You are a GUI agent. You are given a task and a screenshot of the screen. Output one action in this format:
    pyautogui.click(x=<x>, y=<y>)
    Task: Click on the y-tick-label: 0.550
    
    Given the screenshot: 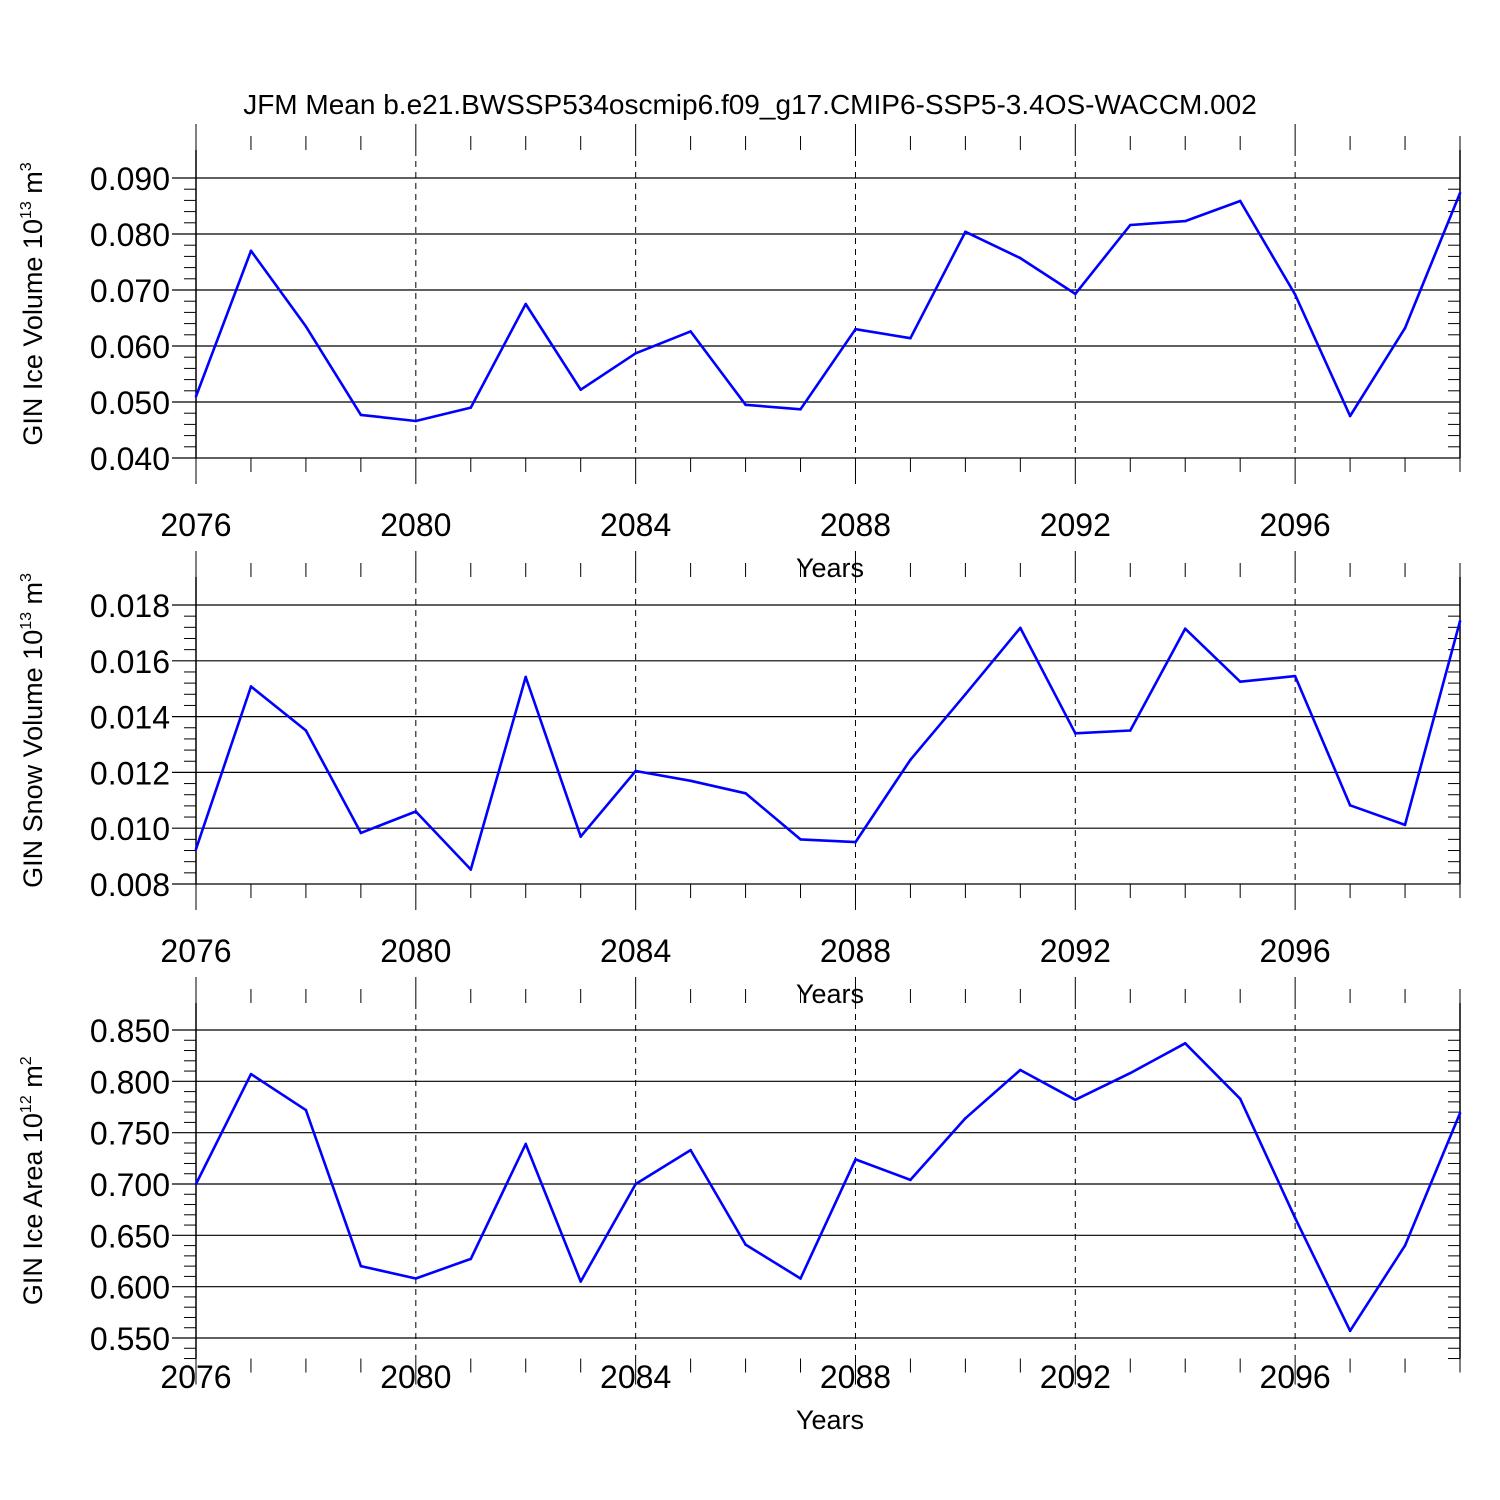 What is the action you would take?
    pyautogui.click(x=130, y=1339)
    